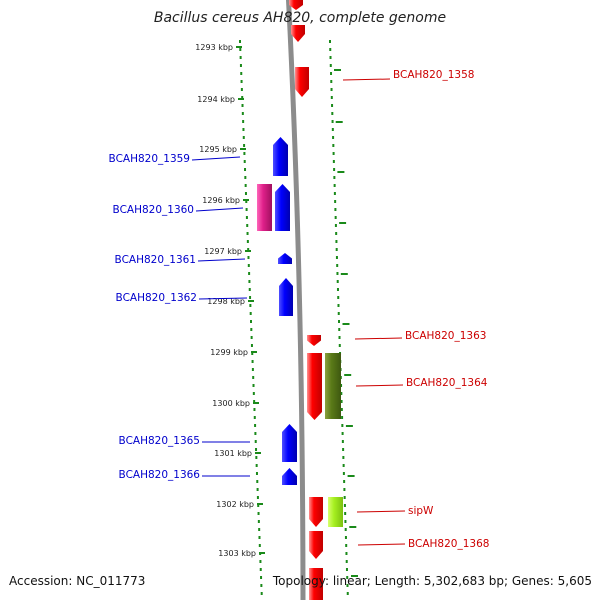 Image resolution: width=600 pixels, height=600 pixels. What do you see at coordinates (447, 383) in the screenshot?
I see `gene-label-right: BCAH820_1364` at bounding box center [447, 383].